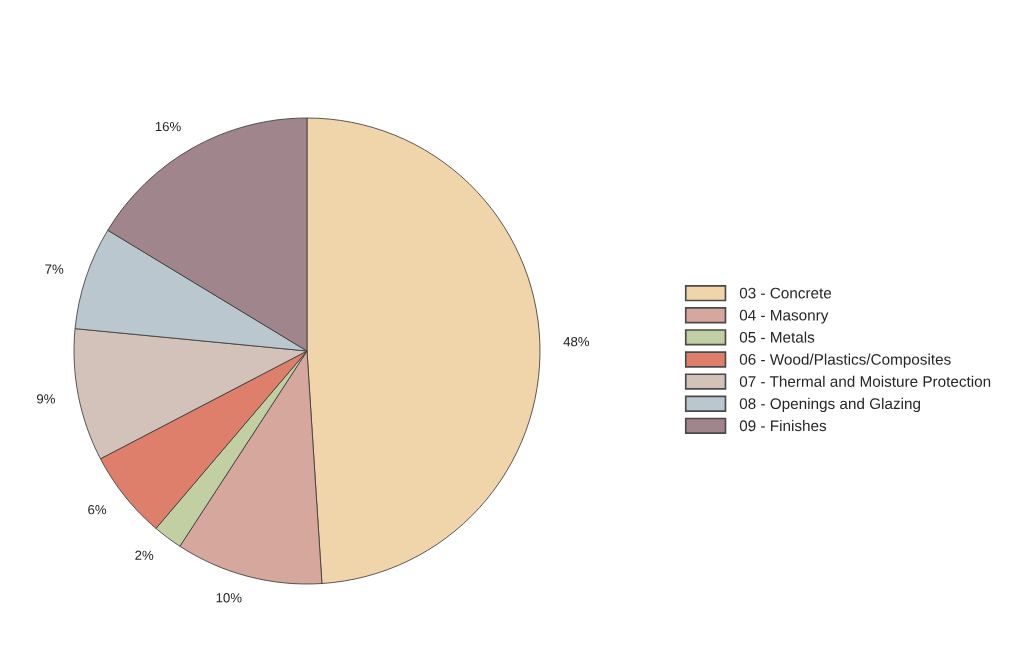  I want to click on legend-label: 04 - Masonry, so click(784, 316).